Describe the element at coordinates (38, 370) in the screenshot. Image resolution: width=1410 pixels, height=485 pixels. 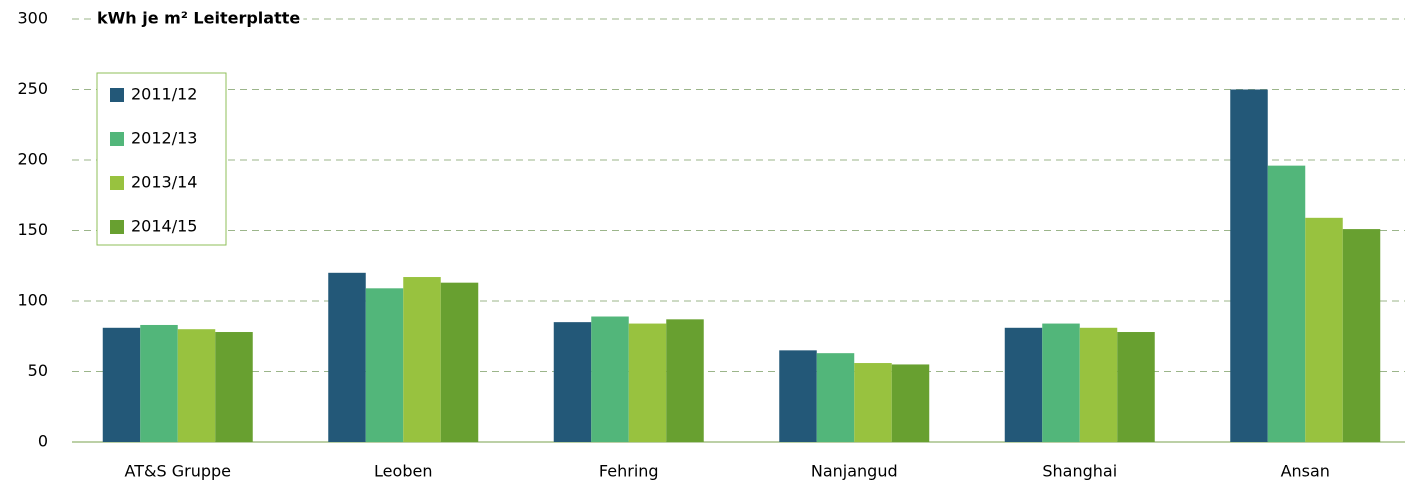
I see `y-tick-label: 50` at that location.